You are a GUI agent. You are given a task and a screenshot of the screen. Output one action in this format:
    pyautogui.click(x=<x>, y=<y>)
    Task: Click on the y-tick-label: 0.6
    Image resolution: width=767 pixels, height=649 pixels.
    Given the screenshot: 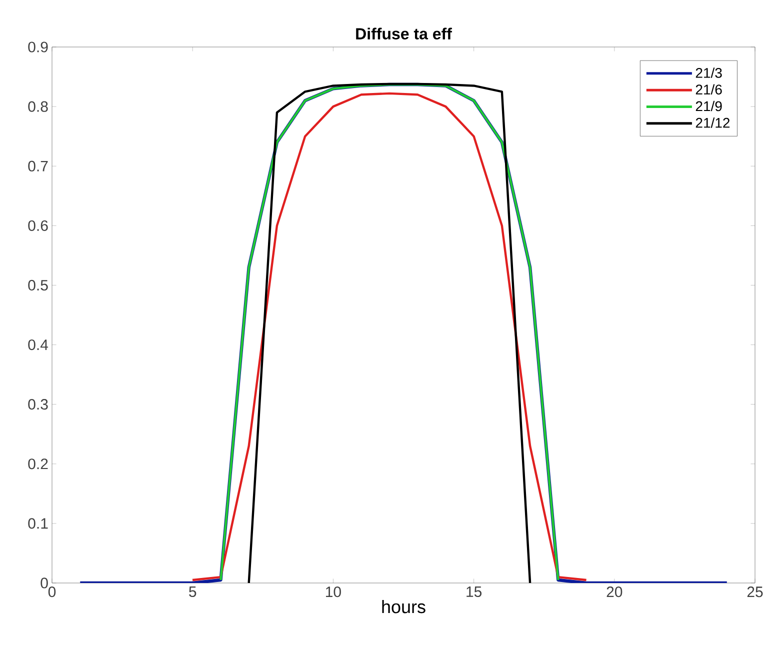 What is the action you would take?
    pyautogui.click(x=38, y=225)
    